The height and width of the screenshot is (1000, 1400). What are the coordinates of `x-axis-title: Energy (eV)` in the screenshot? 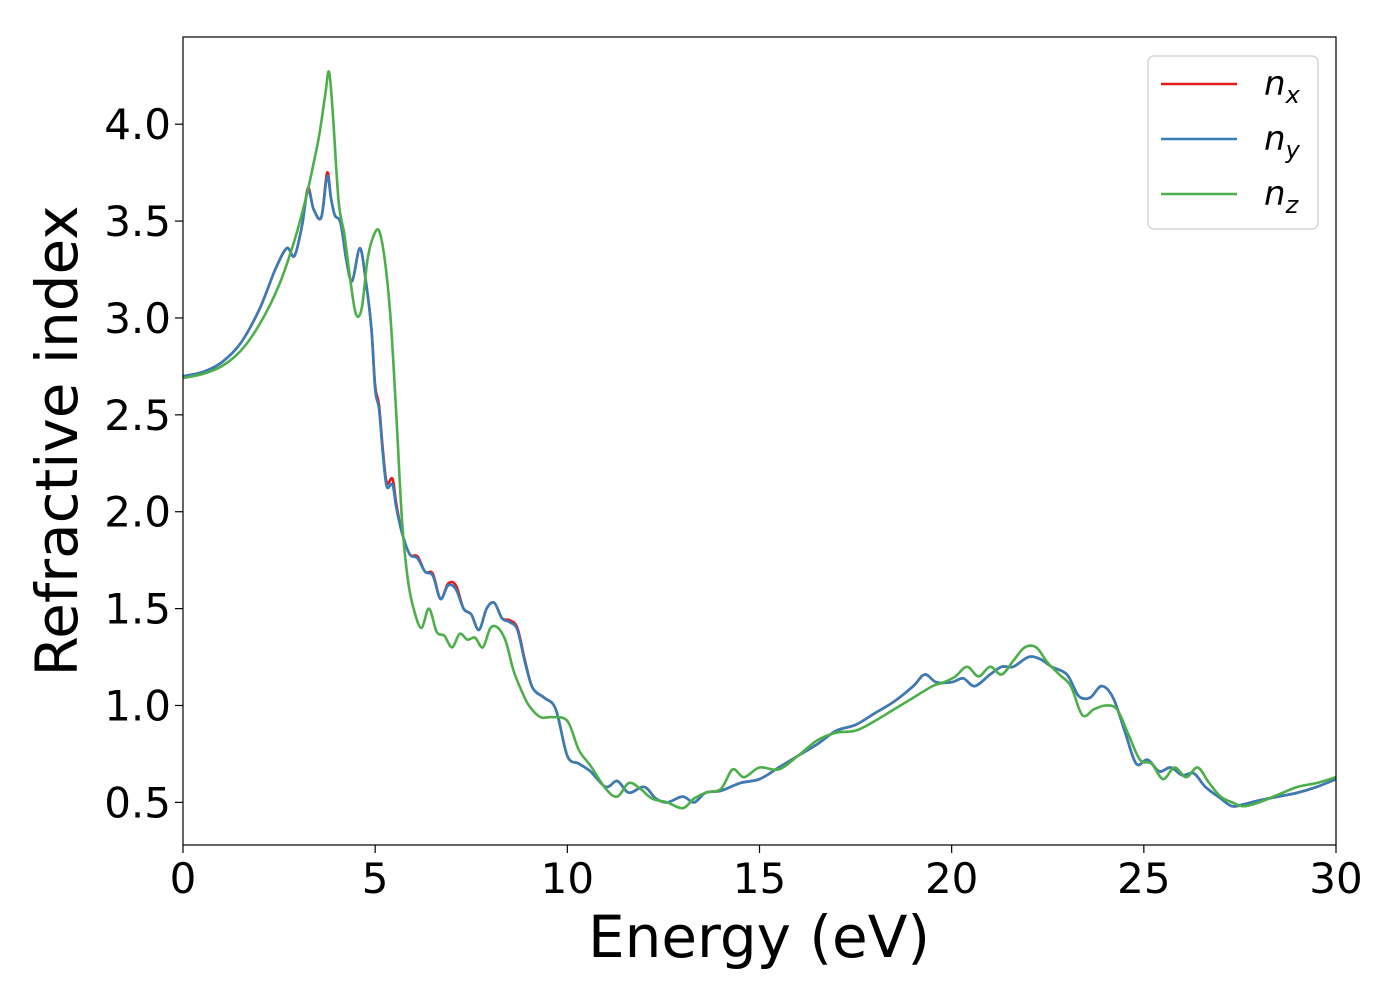 It's located at (759, 937).